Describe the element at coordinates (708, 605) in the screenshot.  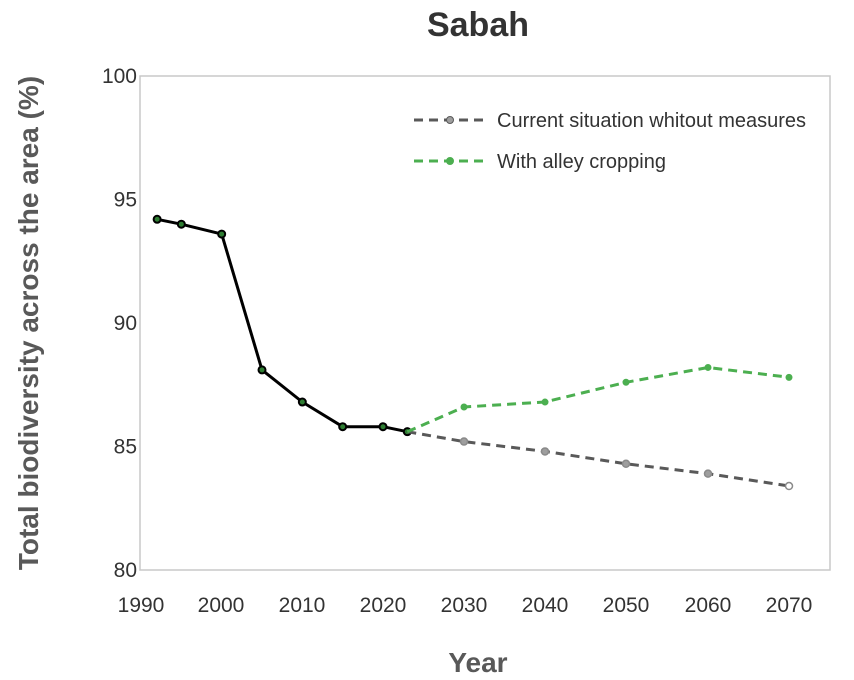
I see `x-tick-label: 2060` at that location.